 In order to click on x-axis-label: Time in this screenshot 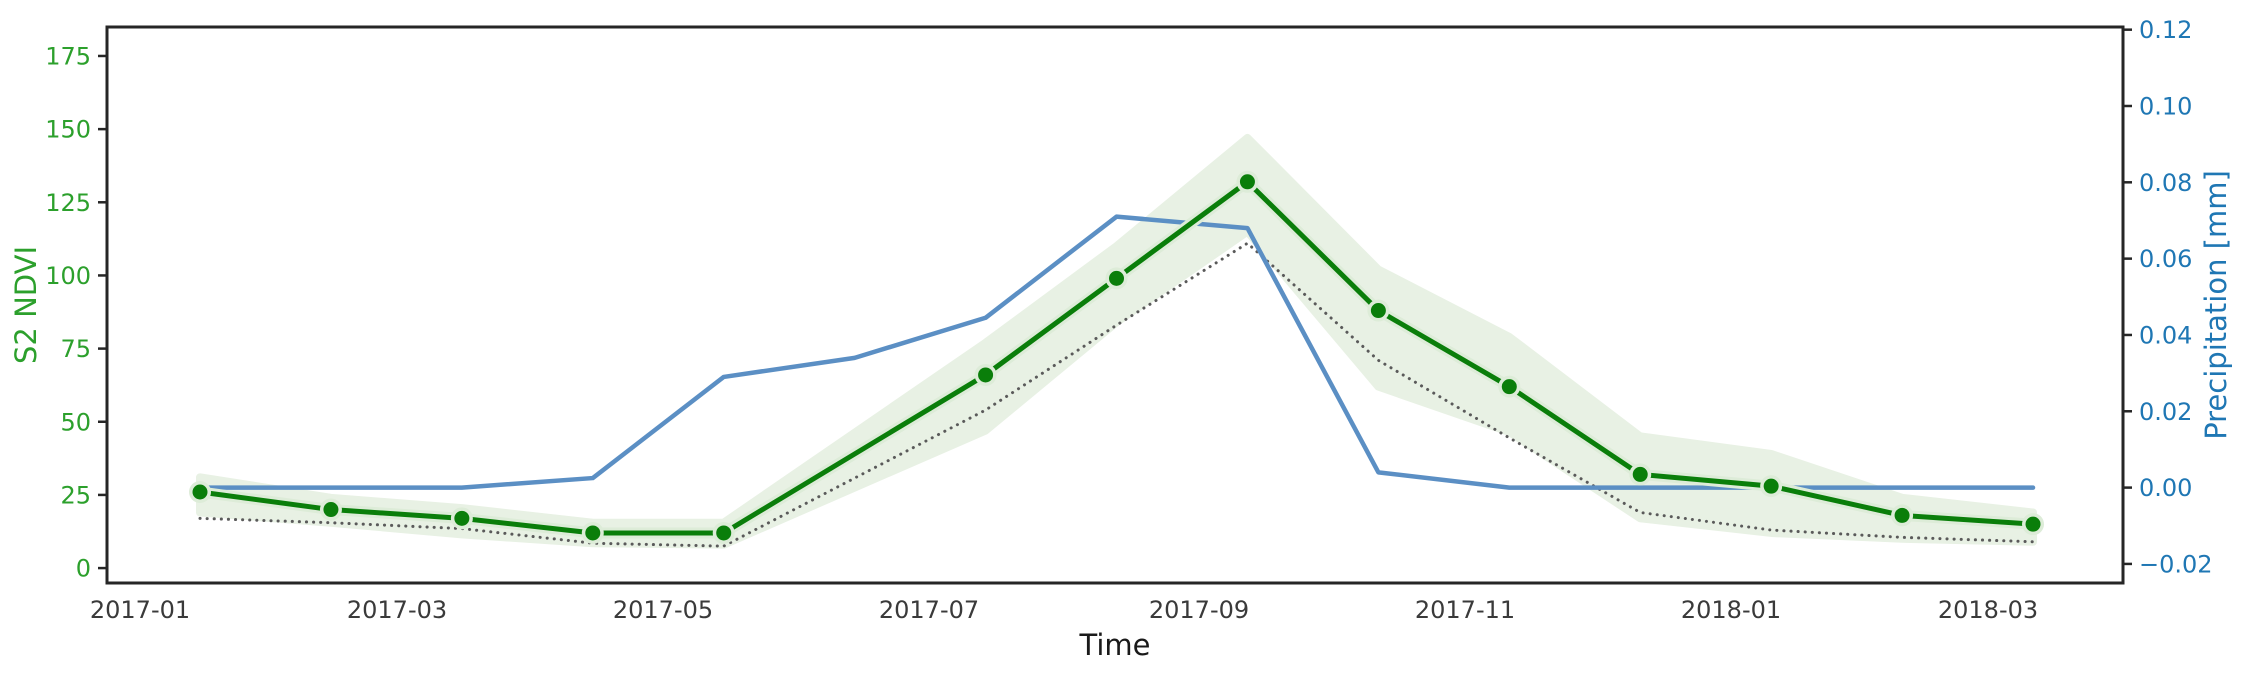, I will do `click(1115, 645)`.